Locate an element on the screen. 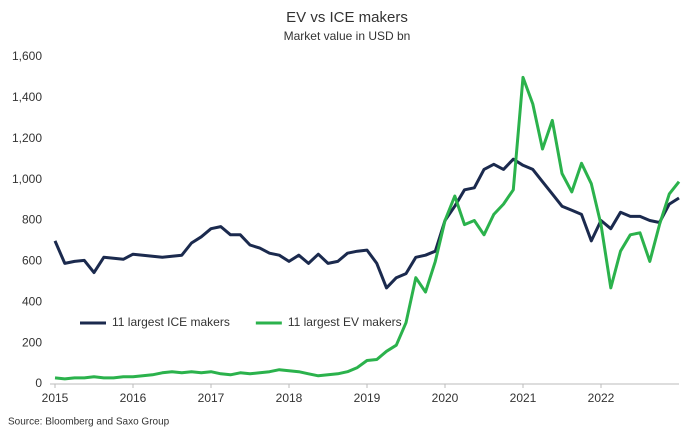  chart-subtitle: Market value in USD bn is located at coordinates (347, 36).